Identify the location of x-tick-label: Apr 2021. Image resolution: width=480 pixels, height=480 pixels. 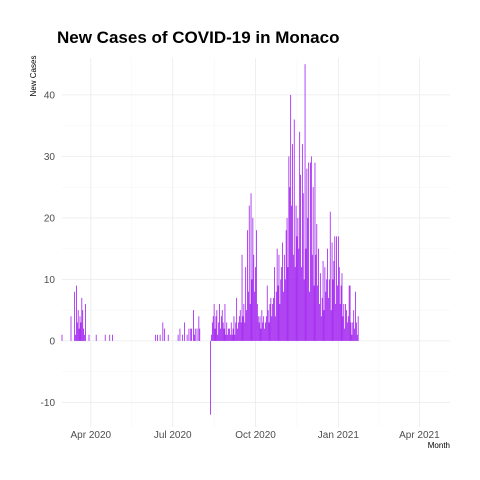
(419, 435).